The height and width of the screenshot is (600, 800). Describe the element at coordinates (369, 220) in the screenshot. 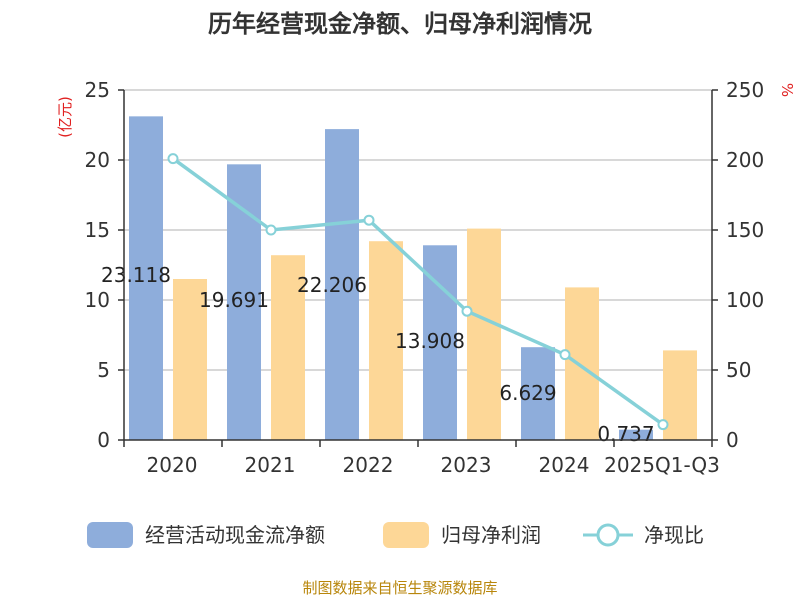

I see `ratio-point-2022` at that location.